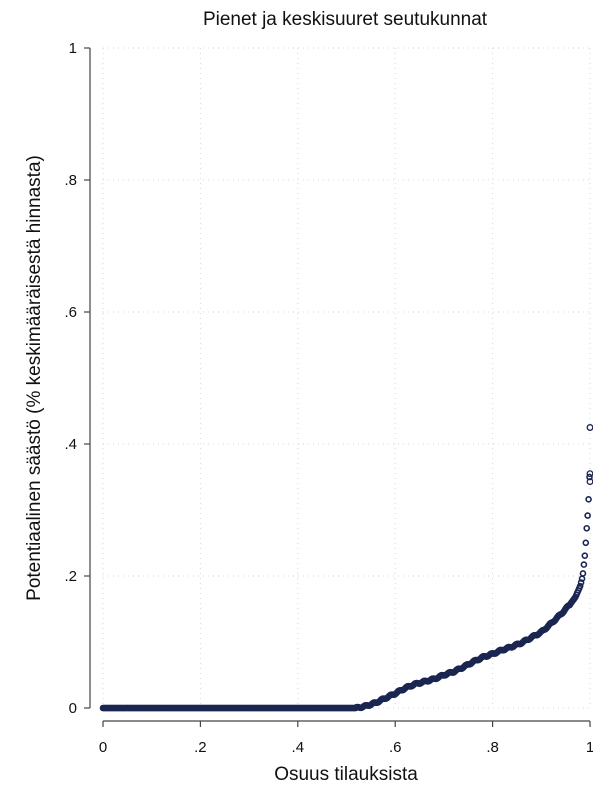 This screenshot has width=593, height=789. I want to click on y-tick-label: .8, so click(70, 180).